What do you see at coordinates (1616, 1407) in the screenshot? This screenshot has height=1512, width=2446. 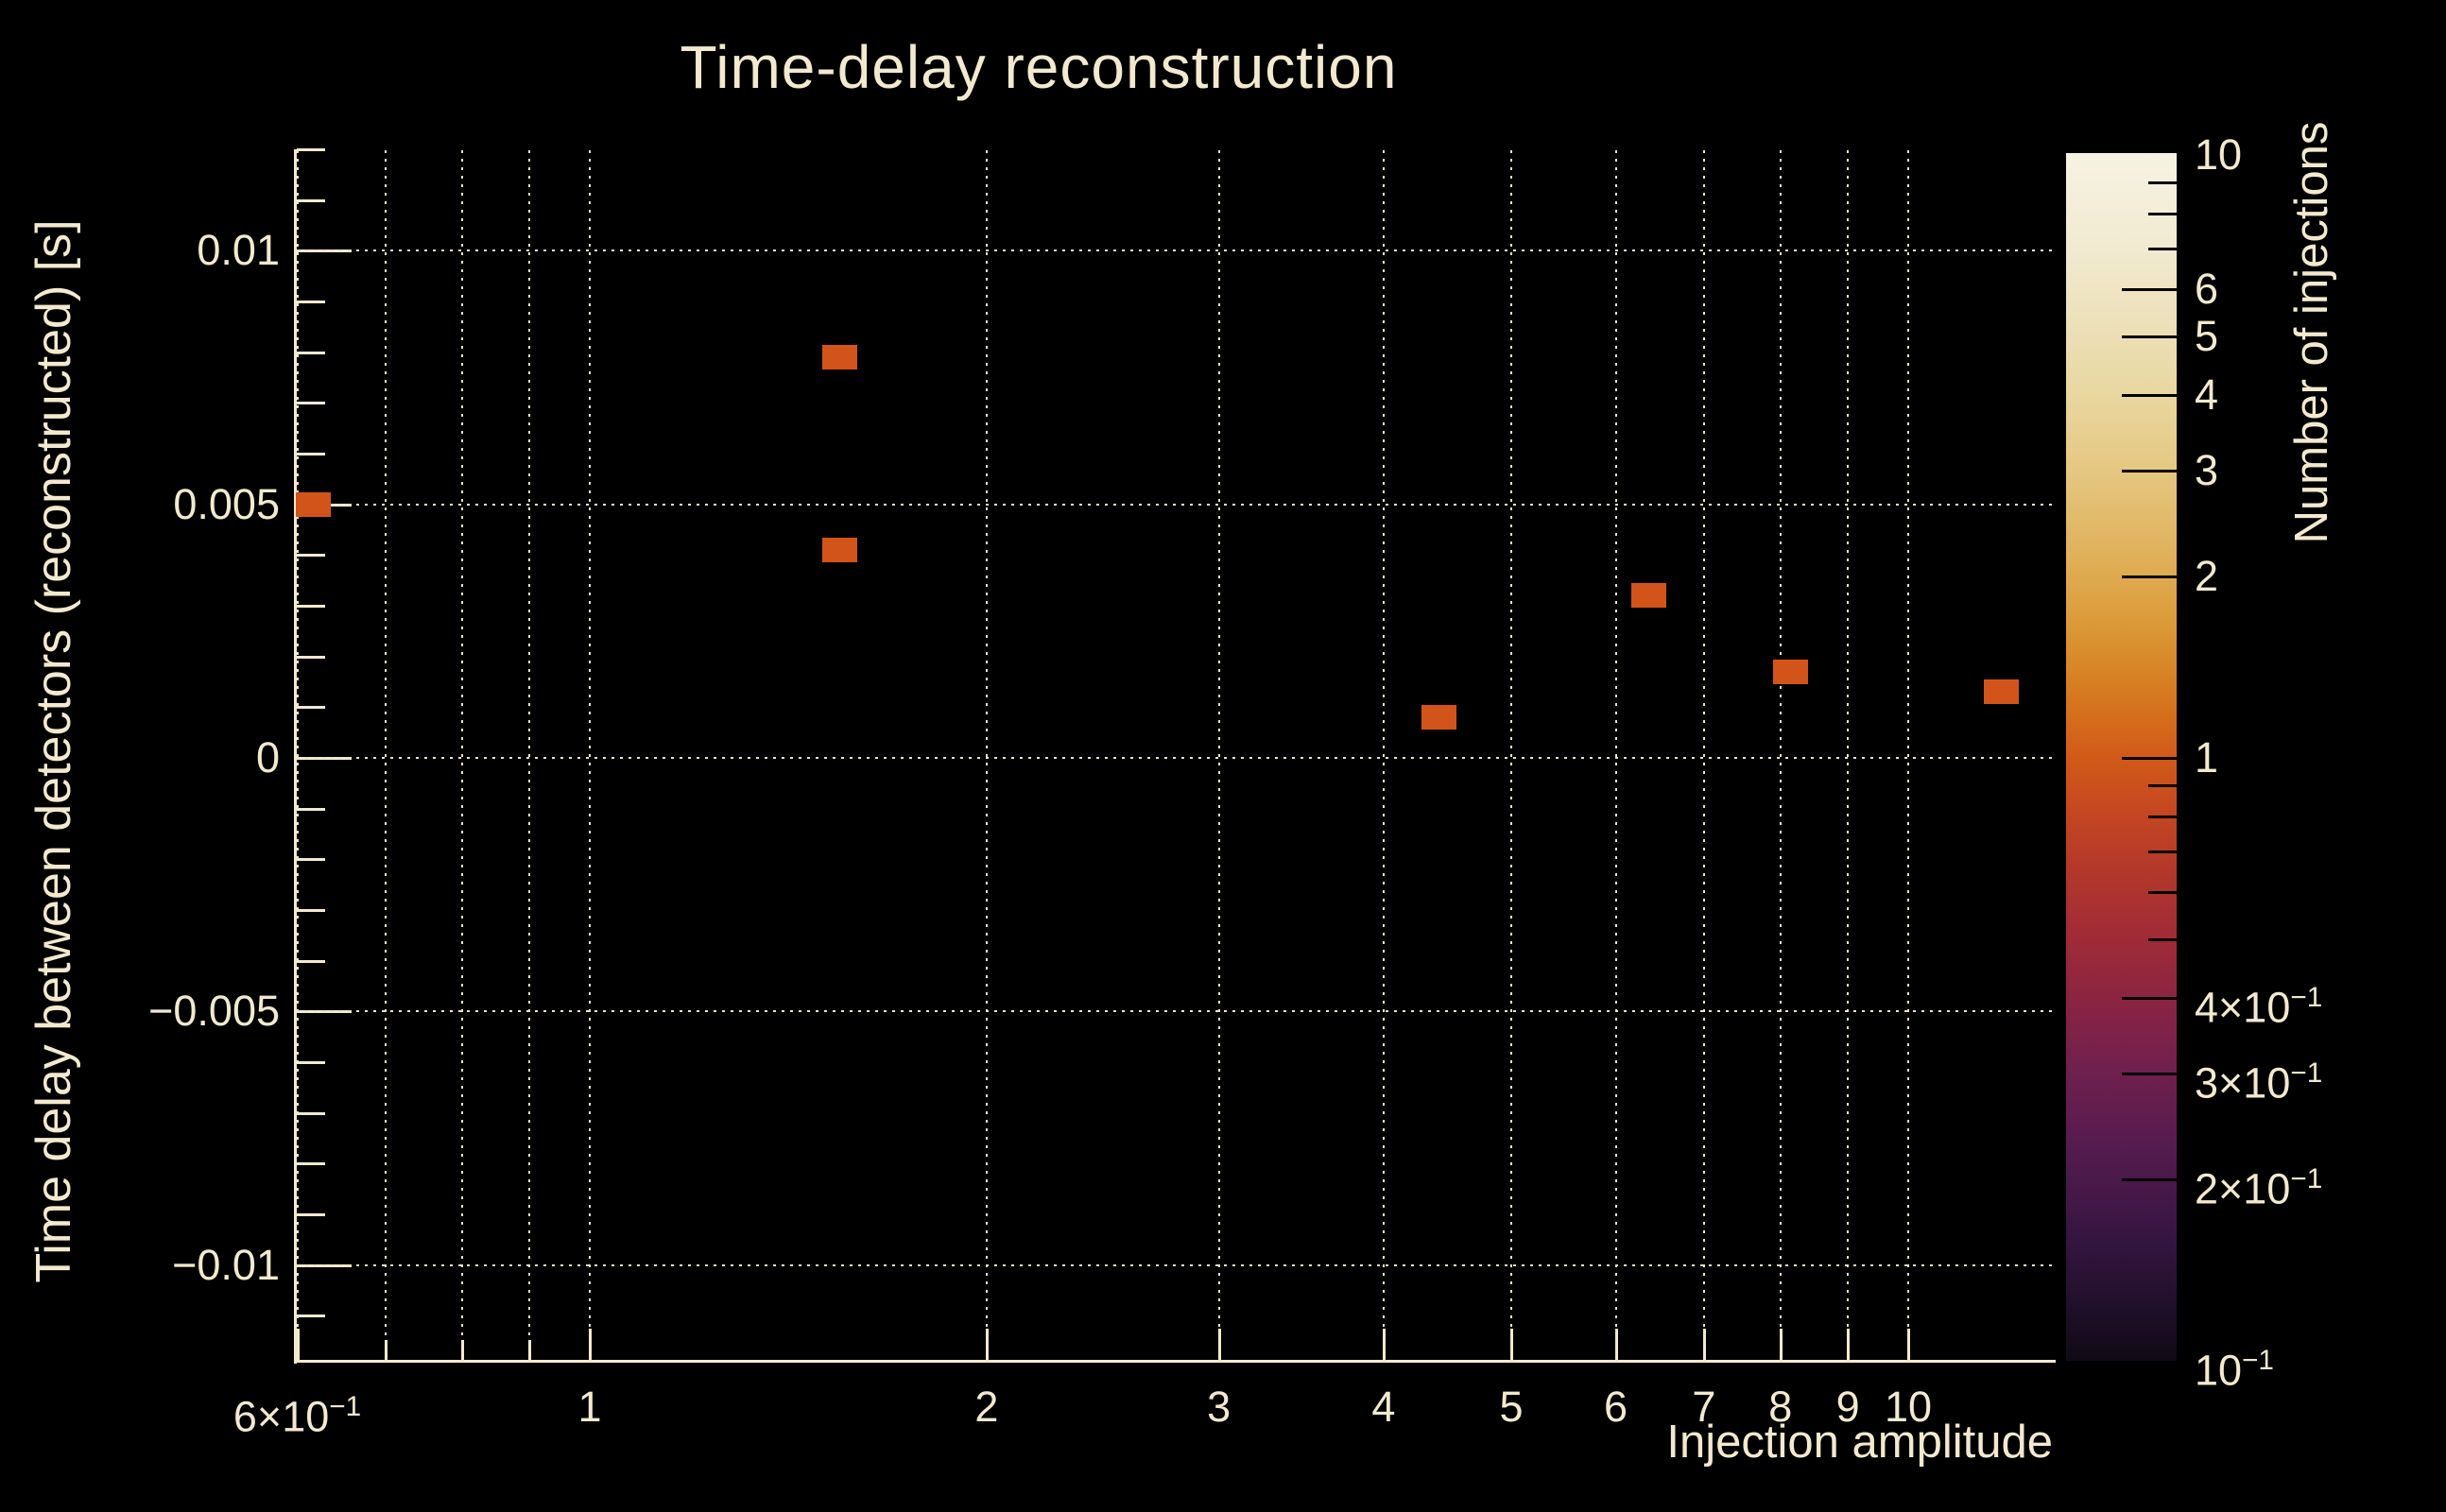 I see `x-tick-label: 6` at bounding box center [1616, 1407].